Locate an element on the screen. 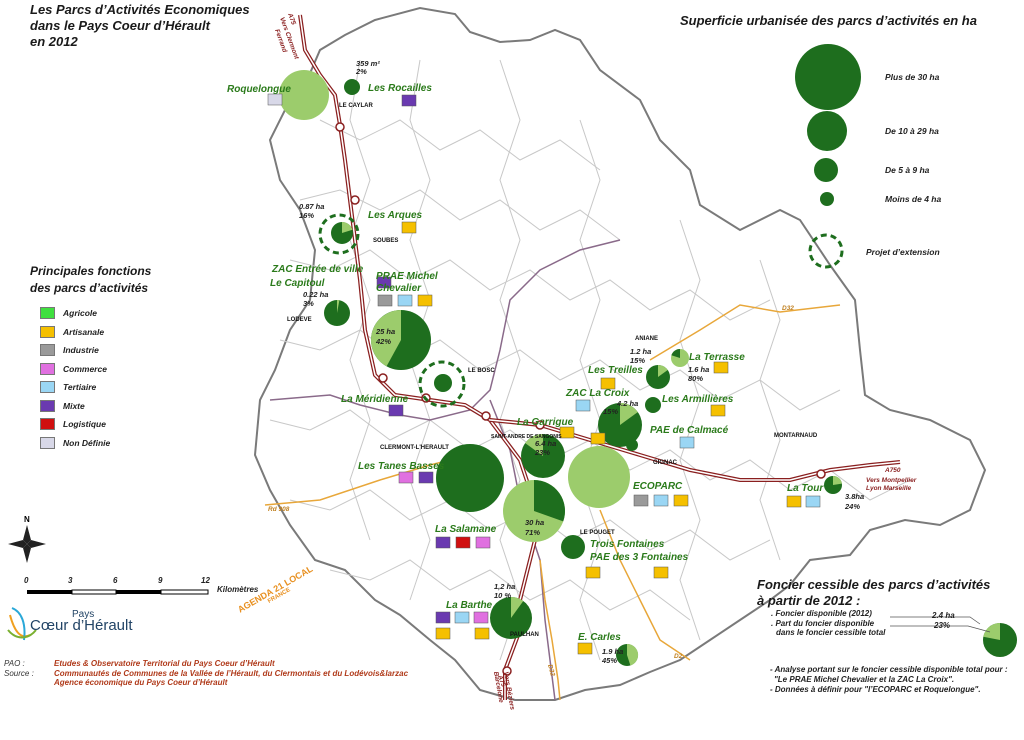  park-label-trois-fontaines: Trois Fontaines is located at coordinates (627, 544).